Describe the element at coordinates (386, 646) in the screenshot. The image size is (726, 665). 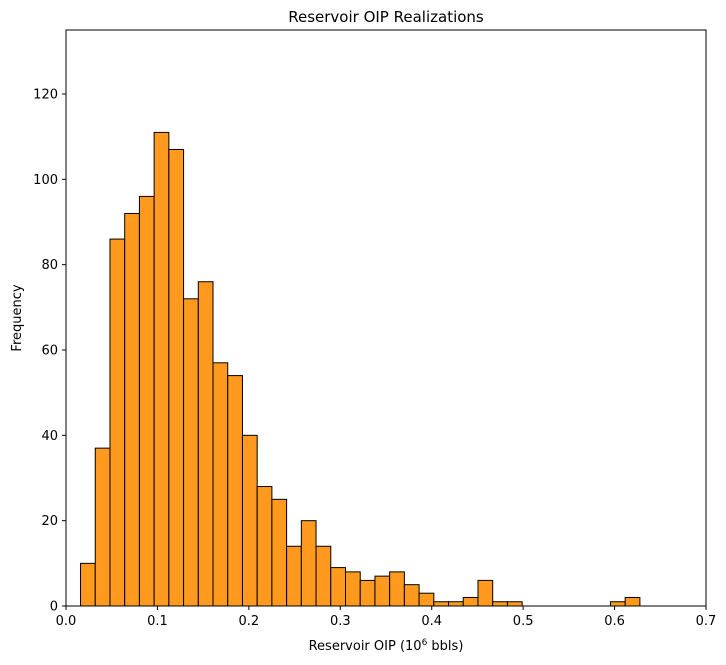
I see `x-axis-label: Reservoir OIP (106 bbls)` at that location.